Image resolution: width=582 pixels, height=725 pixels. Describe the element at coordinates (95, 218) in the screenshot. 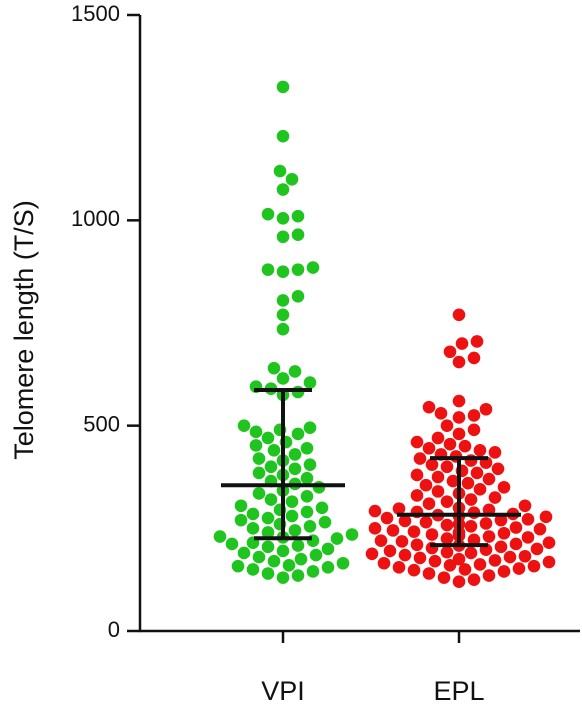

I see `y-tick-label: 1000` at that location.